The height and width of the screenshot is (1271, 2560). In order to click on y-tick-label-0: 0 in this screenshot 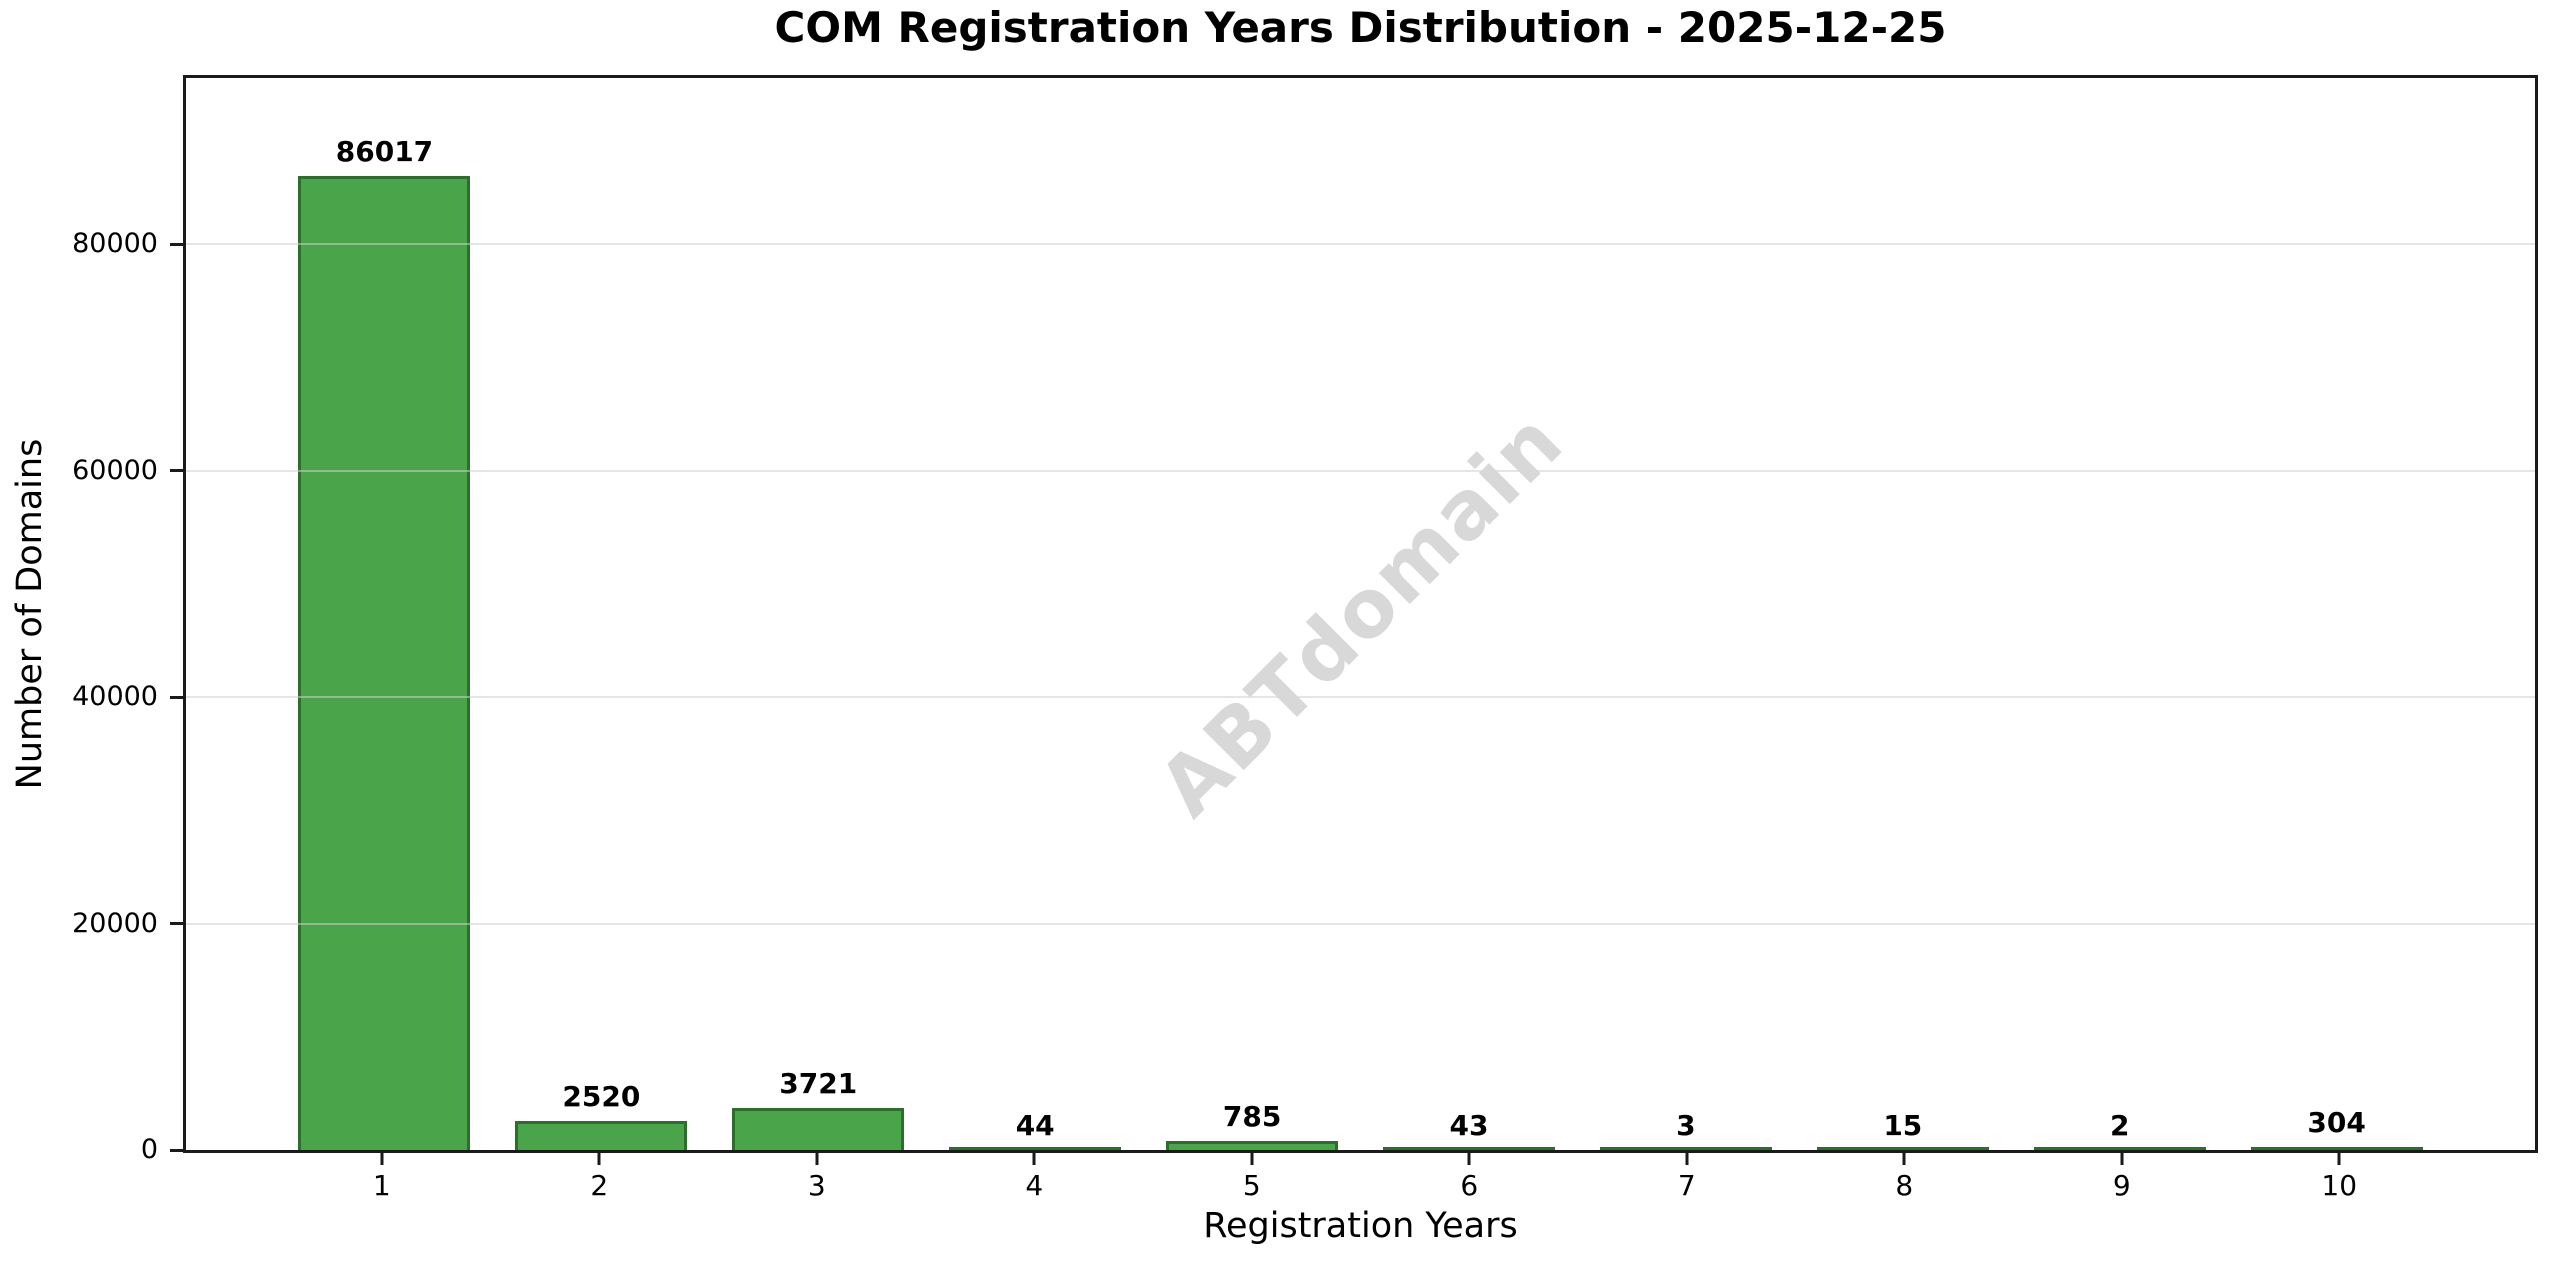, I will do `click(149, 1149)`.